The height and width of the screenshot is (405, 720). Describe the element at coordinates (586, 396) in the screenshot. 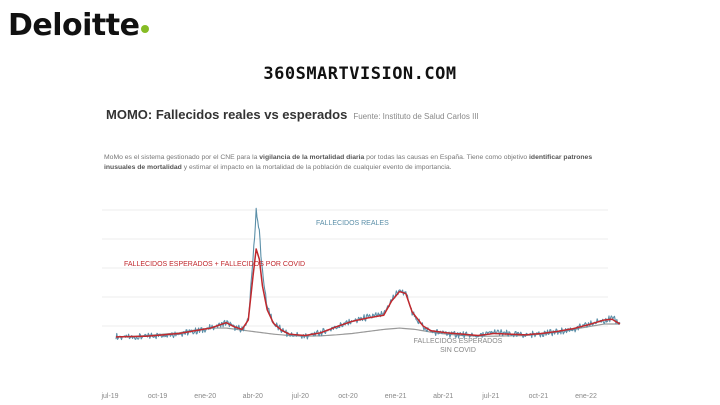

I see `x-tick-label-10: ene-22` at that location.